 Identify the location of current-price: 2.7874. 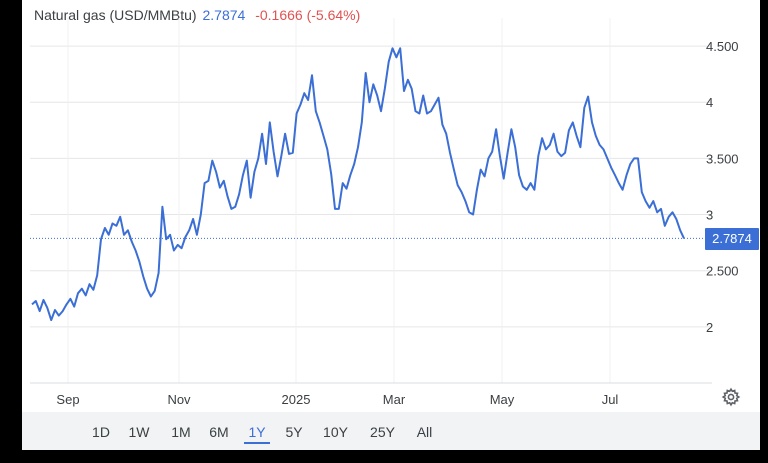
(224, 15).